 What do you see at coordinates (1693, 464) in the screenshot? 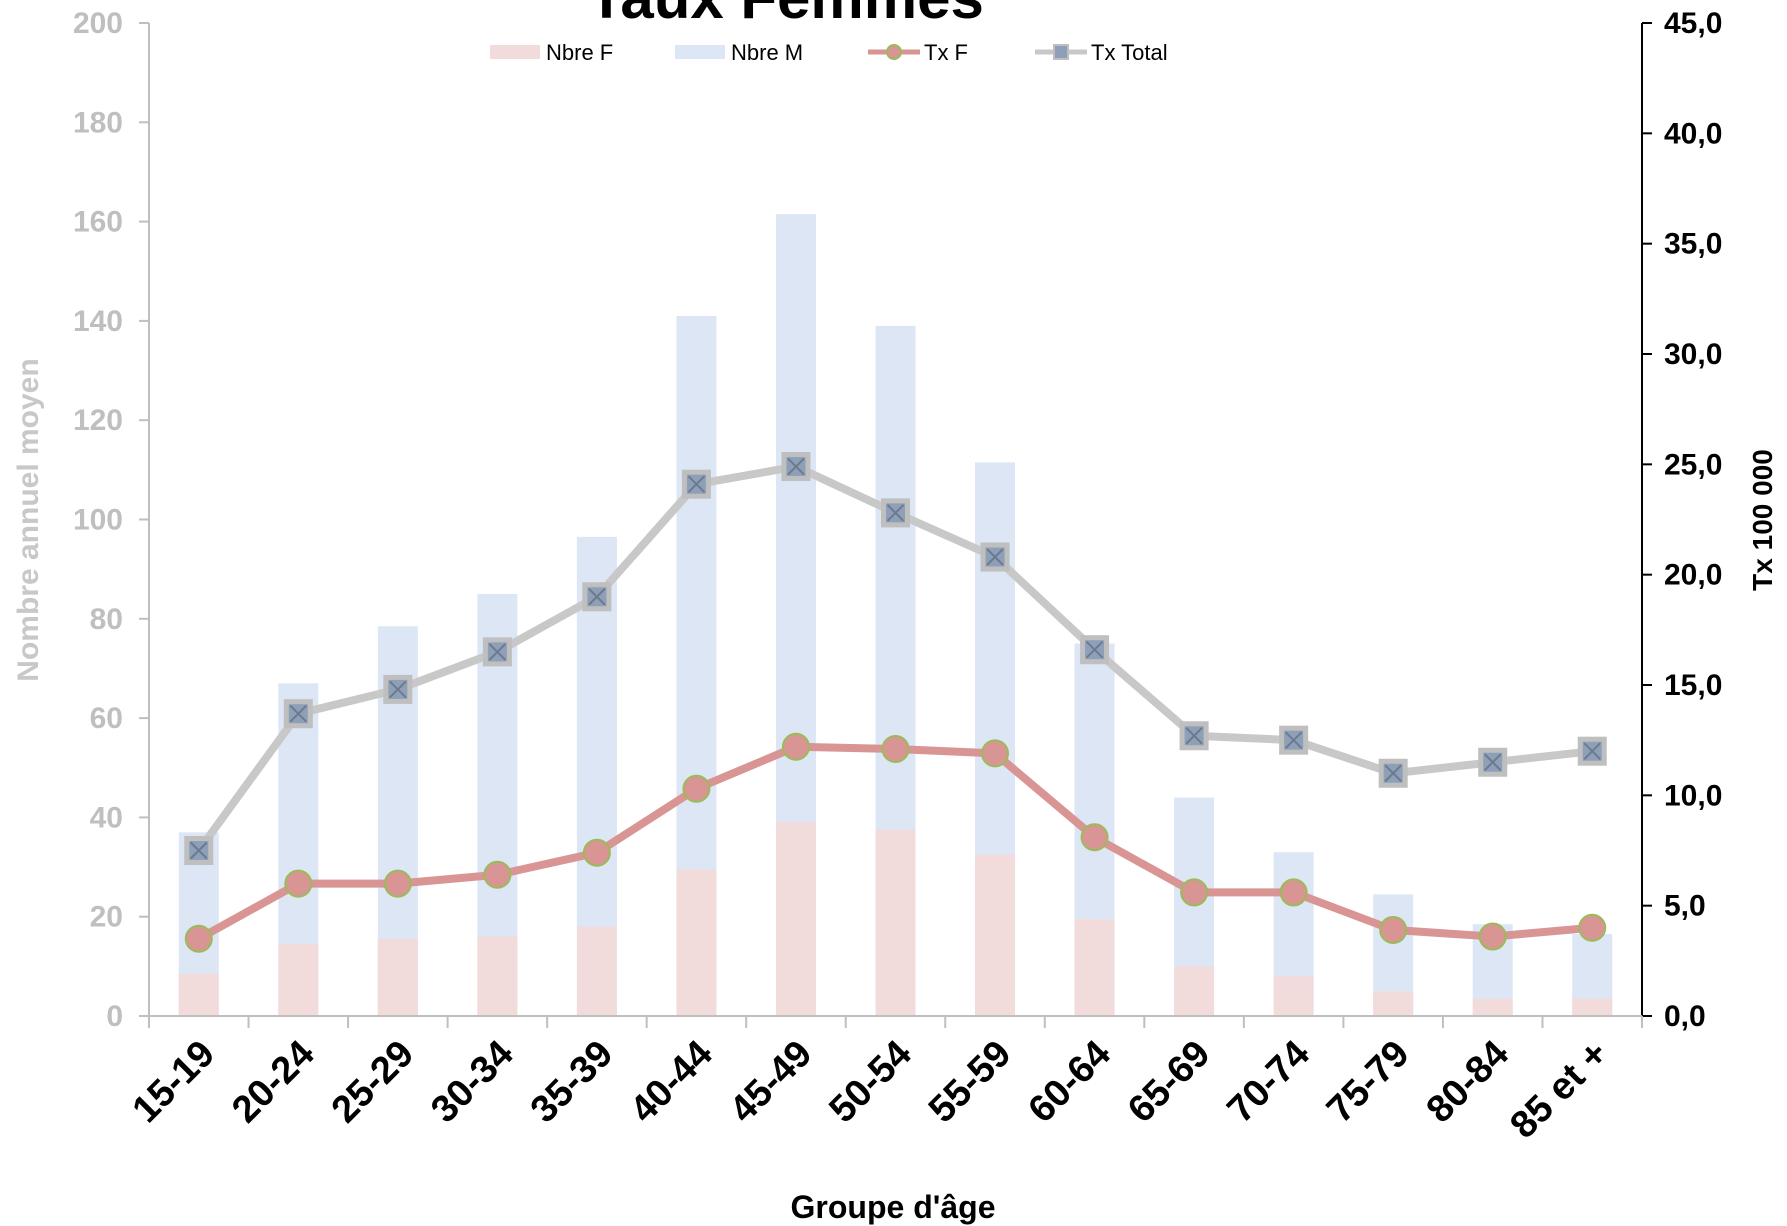
I see `right-tick-label: 25,0` at bounding box center [1693, 464].